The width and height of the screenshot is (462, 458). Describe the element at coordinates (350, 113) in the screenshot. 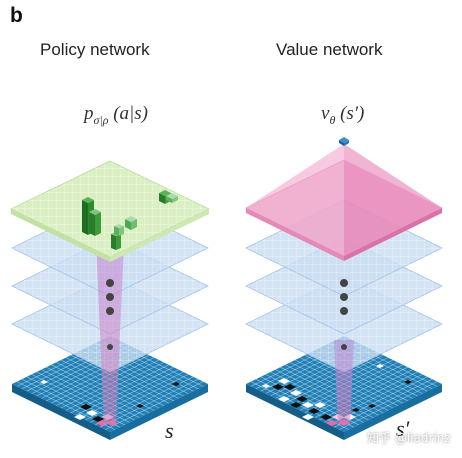

I see `value-formula-rest: (s′)` at that location.